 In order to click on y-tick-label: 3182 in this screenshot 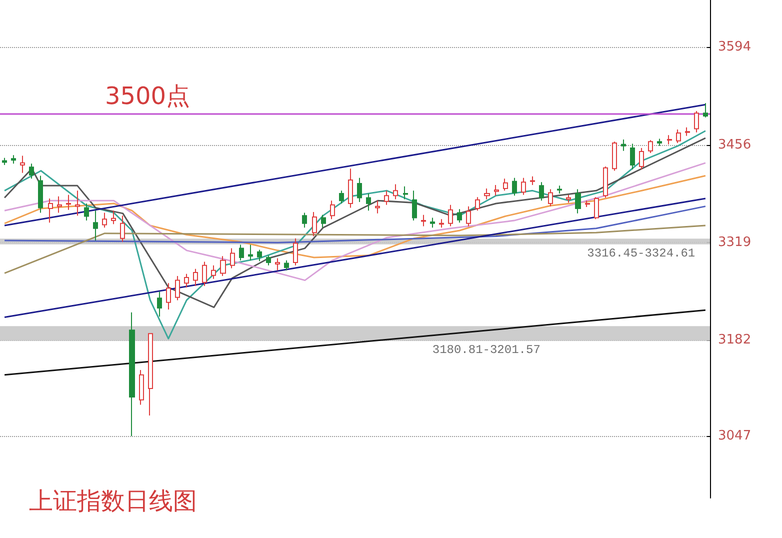, I will do `click(735, 340)`.